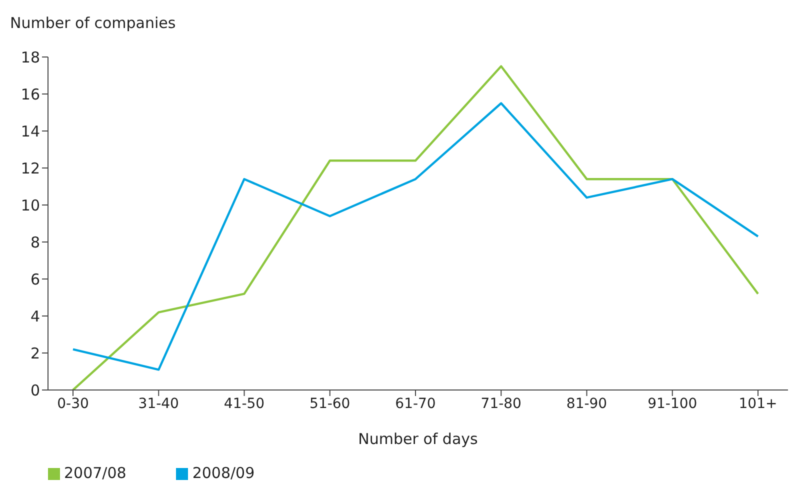 The height and width of the screenshot is (494, 807). What do you see at coordinates (758, 404) in the screenshot?
I see `x-tick-label: 101+` at bounding box center [758, 404].